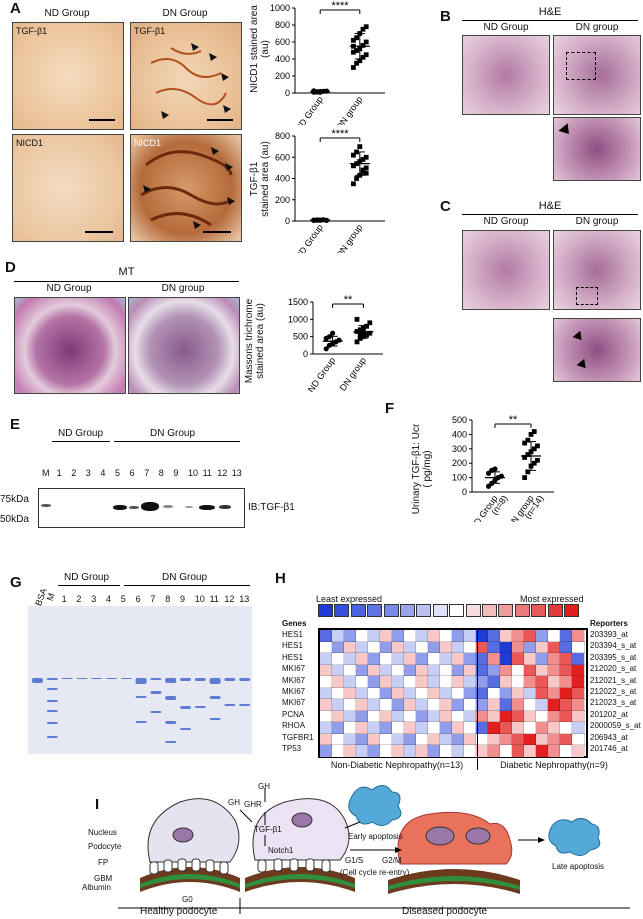 The height and width of the screenshot is (919, 643). What do you see at coordinates (609, 714) in the screenshot?
I see `reporter-label: 201202_at` at bounding box center [609, 714].